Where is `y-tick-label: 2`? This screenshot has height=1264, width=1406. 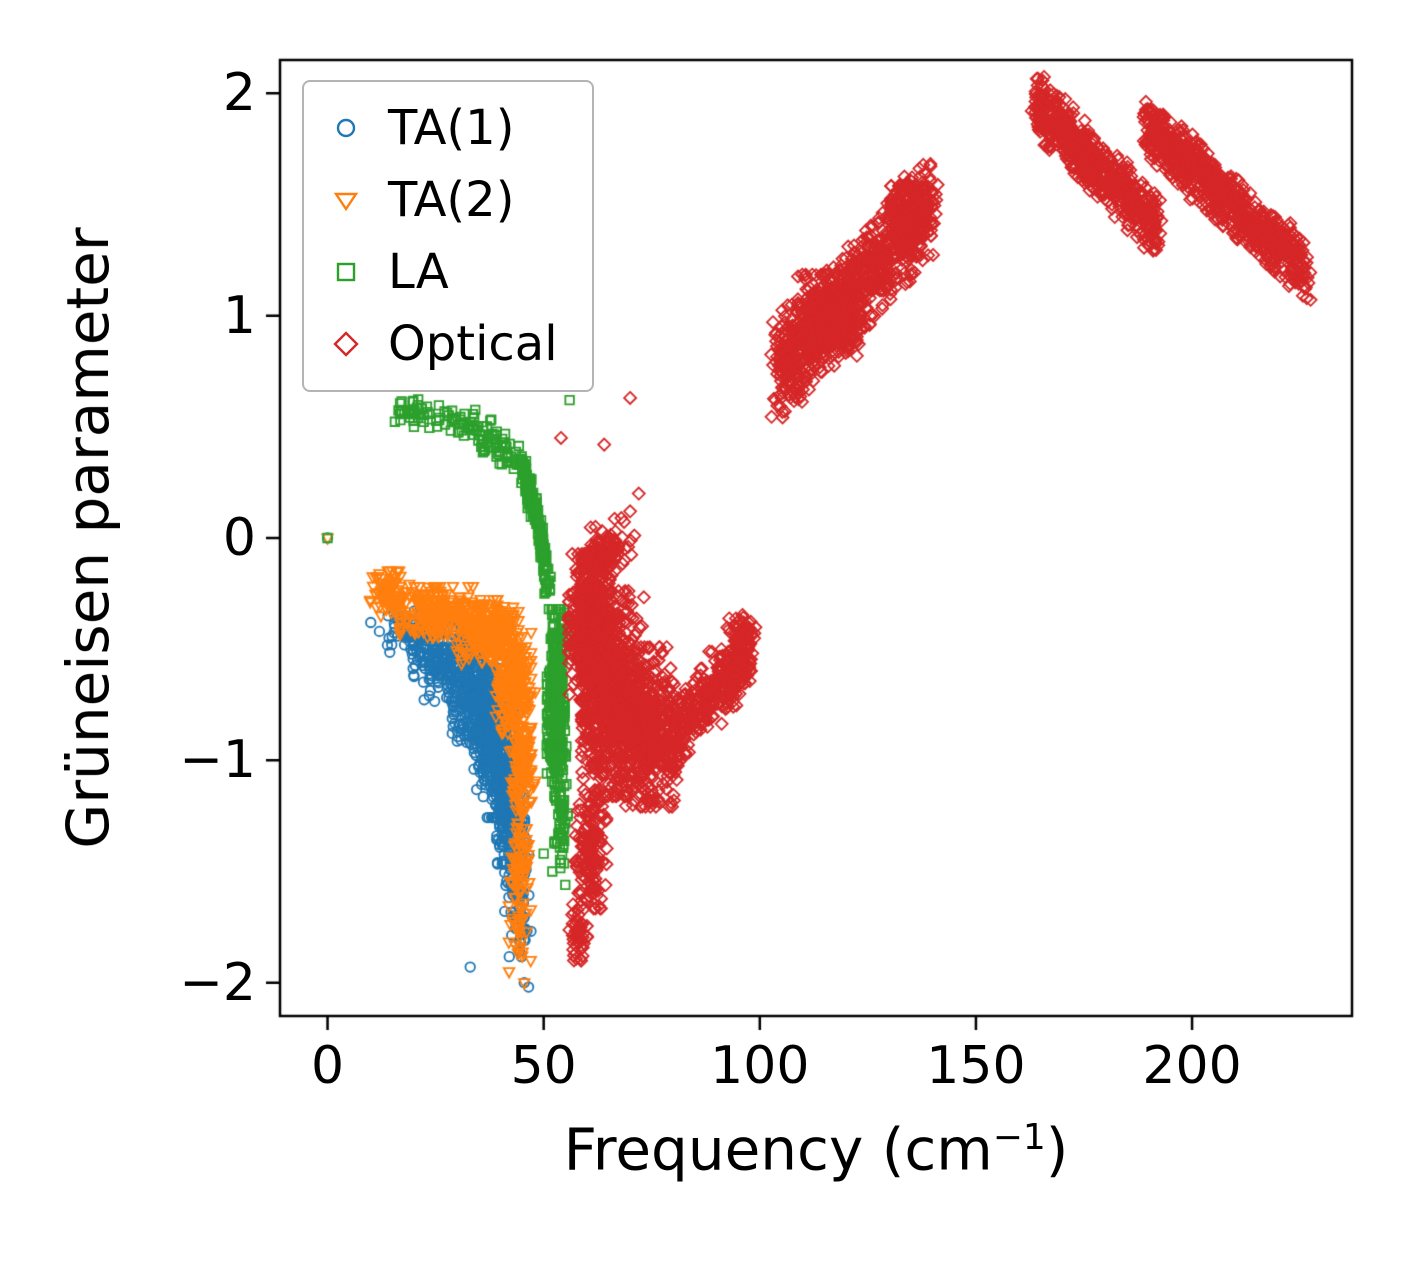
y-tick-label: 2 is located at coordinates (239, 93).